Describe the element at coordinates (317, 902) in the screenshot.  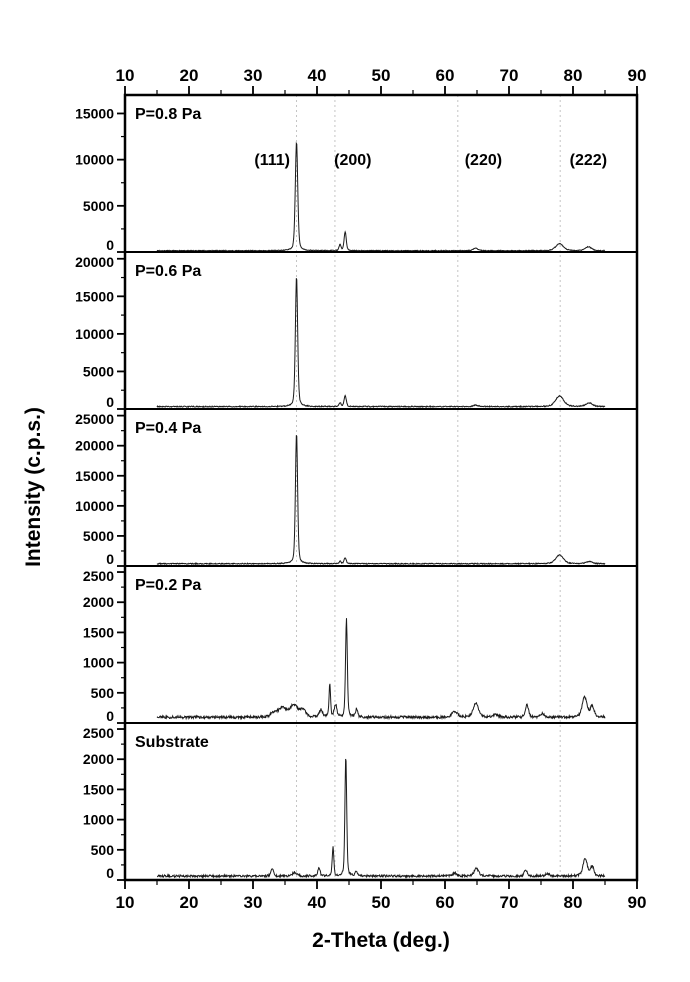
I see `x-tick-label-bottom: 40` at that location.